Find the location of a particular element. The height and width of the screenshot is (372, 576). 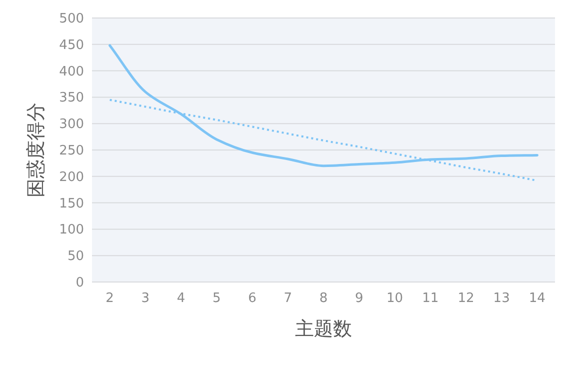

y-tick-label: 200 is located at coordinates (71, 177).